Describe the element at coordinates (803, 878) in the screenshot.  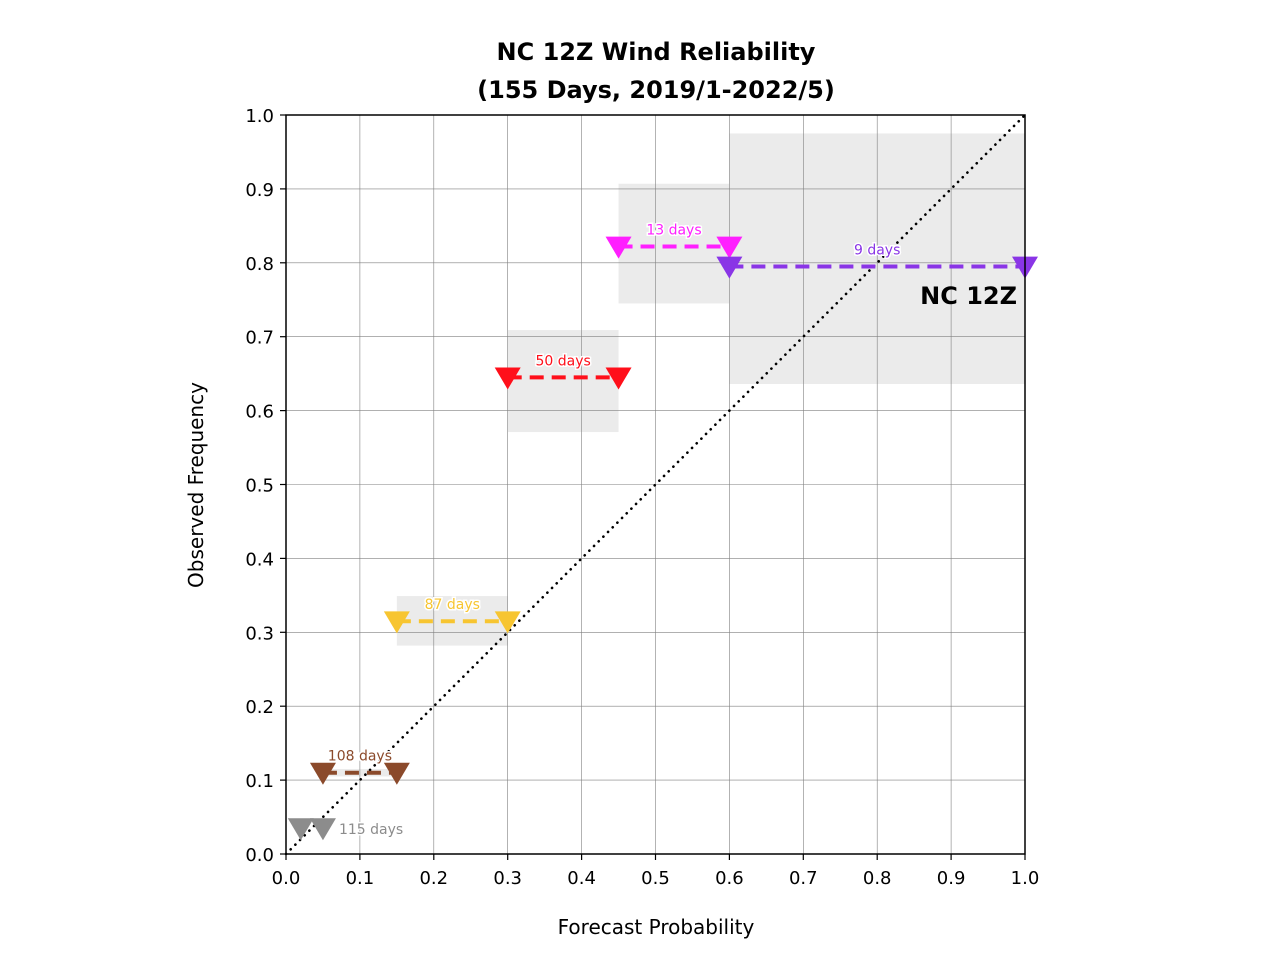
I see `x-tick-label: 0.7` at that location.